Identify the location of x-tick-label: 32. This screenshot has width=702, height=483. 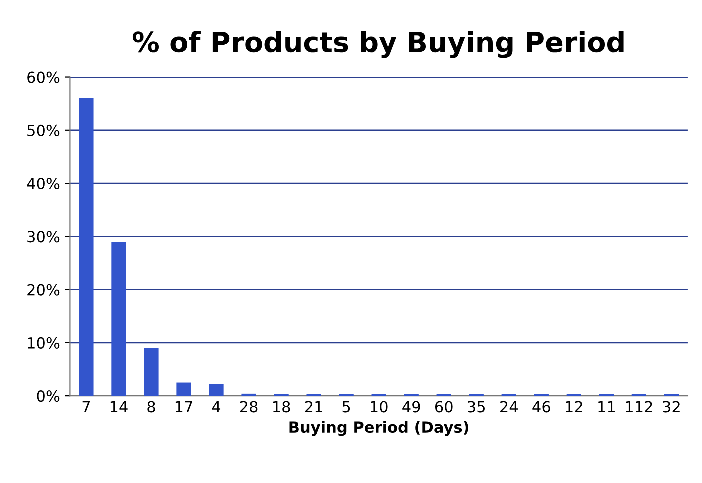
(671, 407).